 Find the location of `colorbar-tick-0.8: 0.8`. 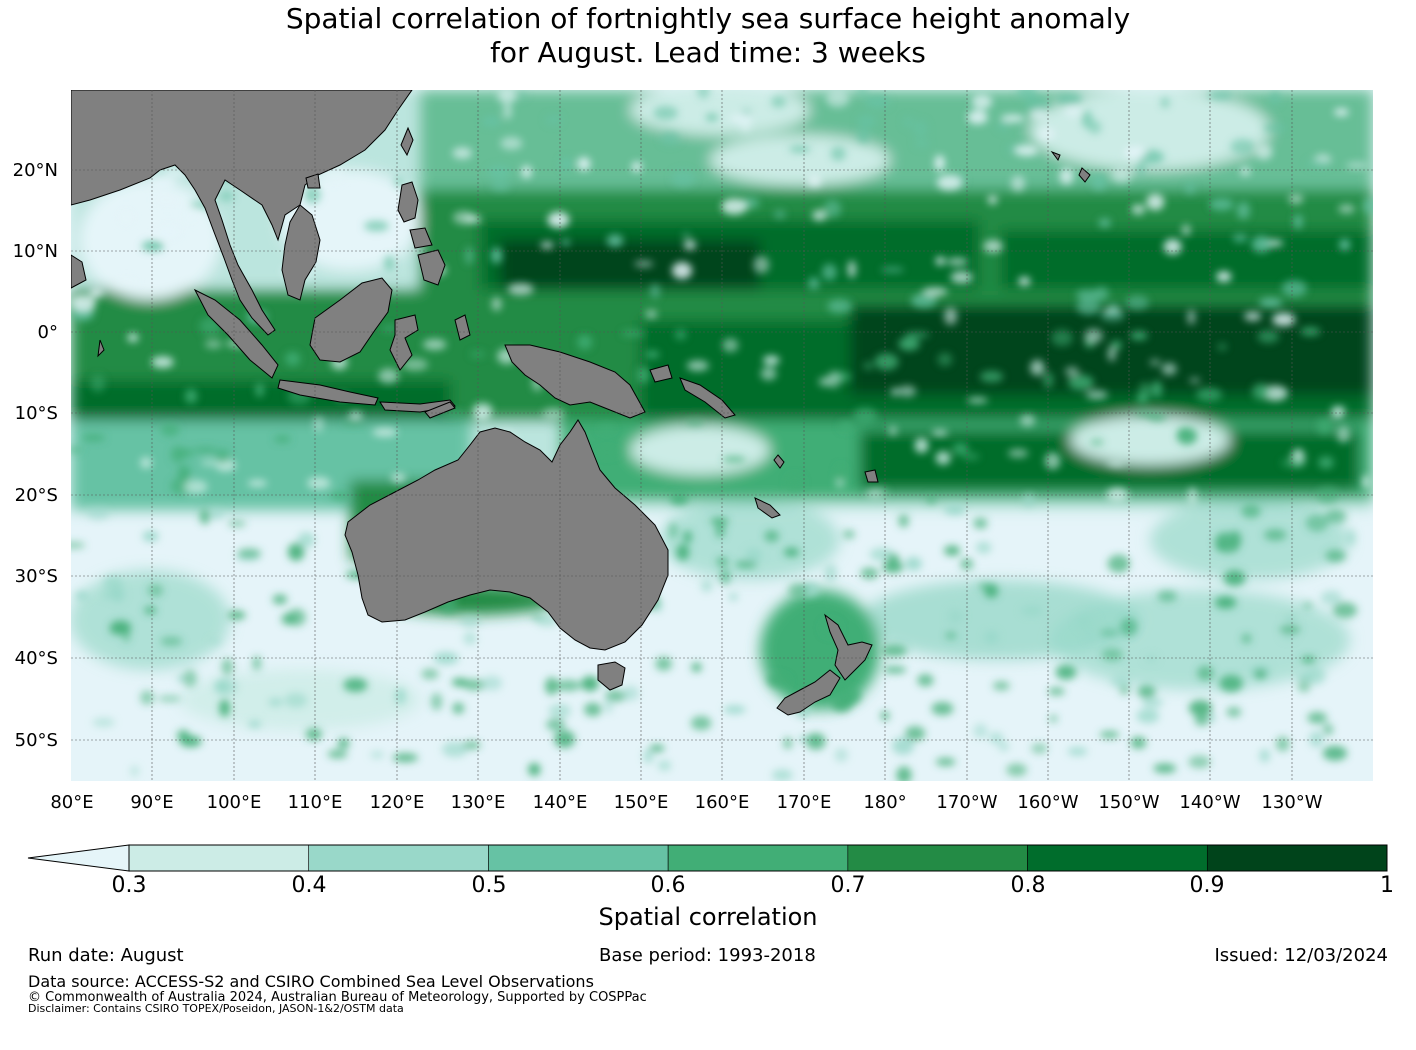

colorbar-tick-0.8: 0.8 is located at coordinates (1028, 885).